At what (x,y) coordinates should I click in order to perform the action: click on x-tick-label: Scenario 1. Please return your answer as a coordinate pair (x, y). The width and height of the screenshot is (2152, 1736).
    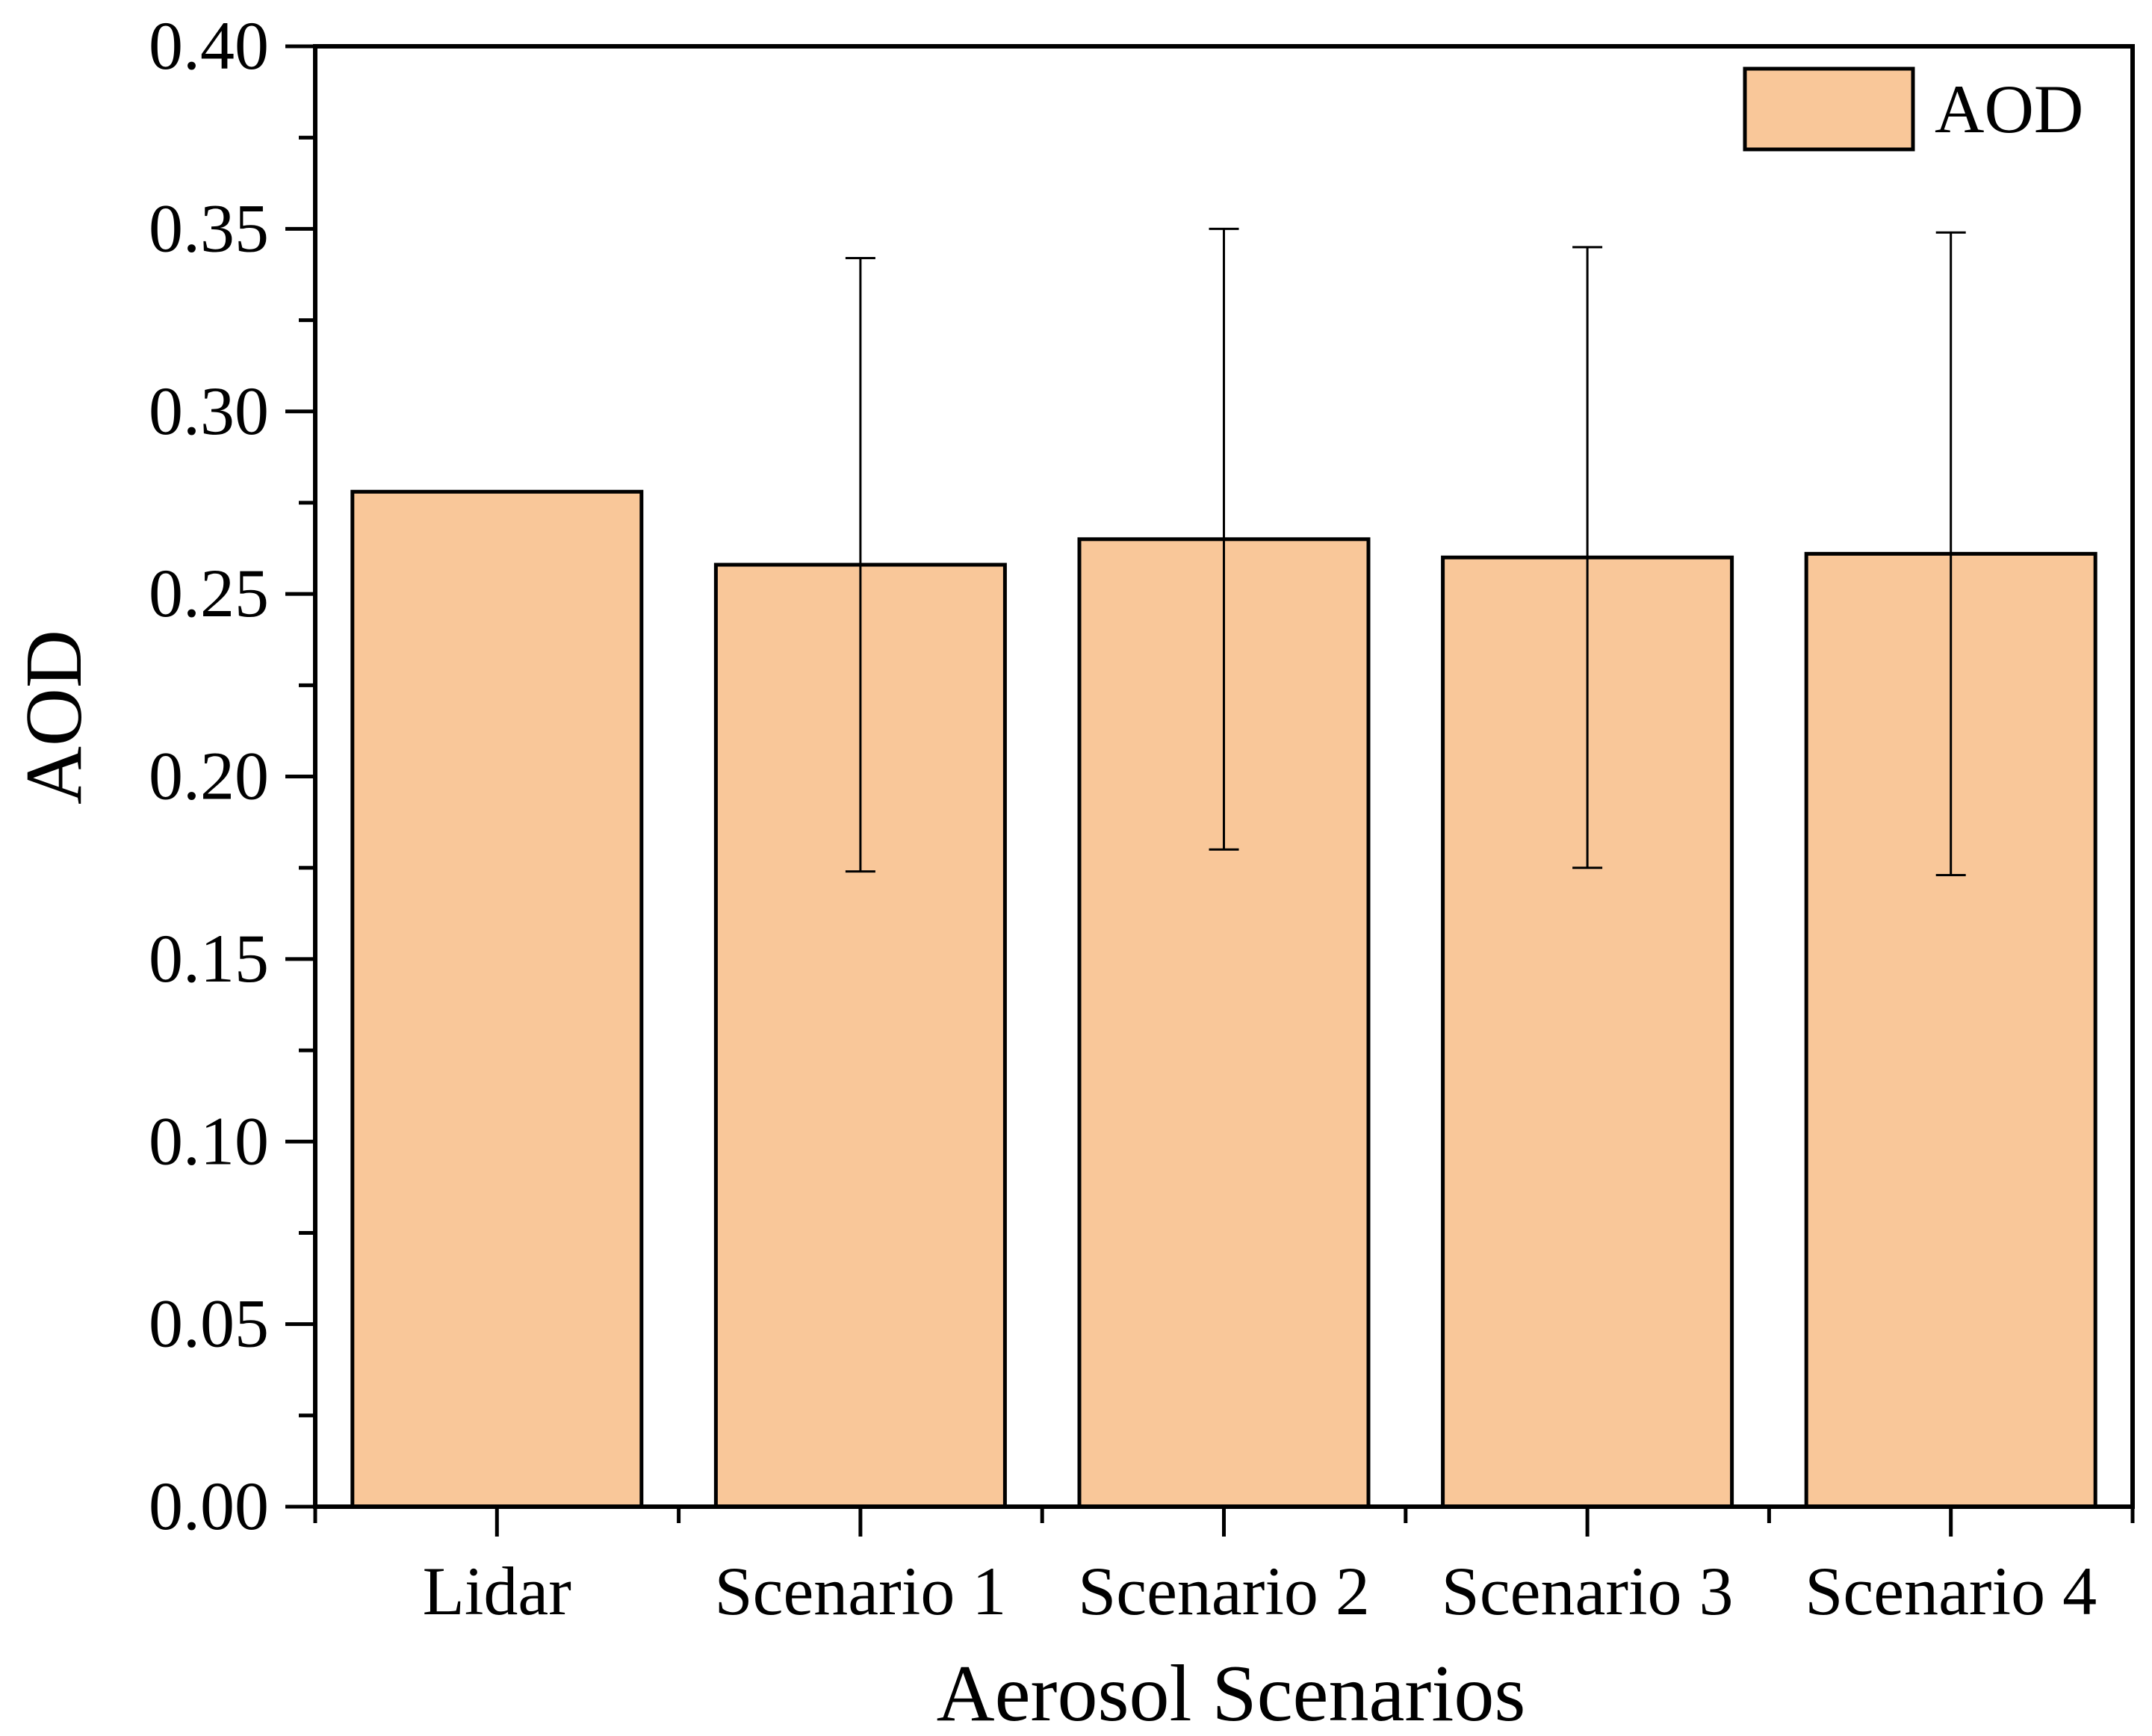
    Looking at the image, I should click on (860, 1591).